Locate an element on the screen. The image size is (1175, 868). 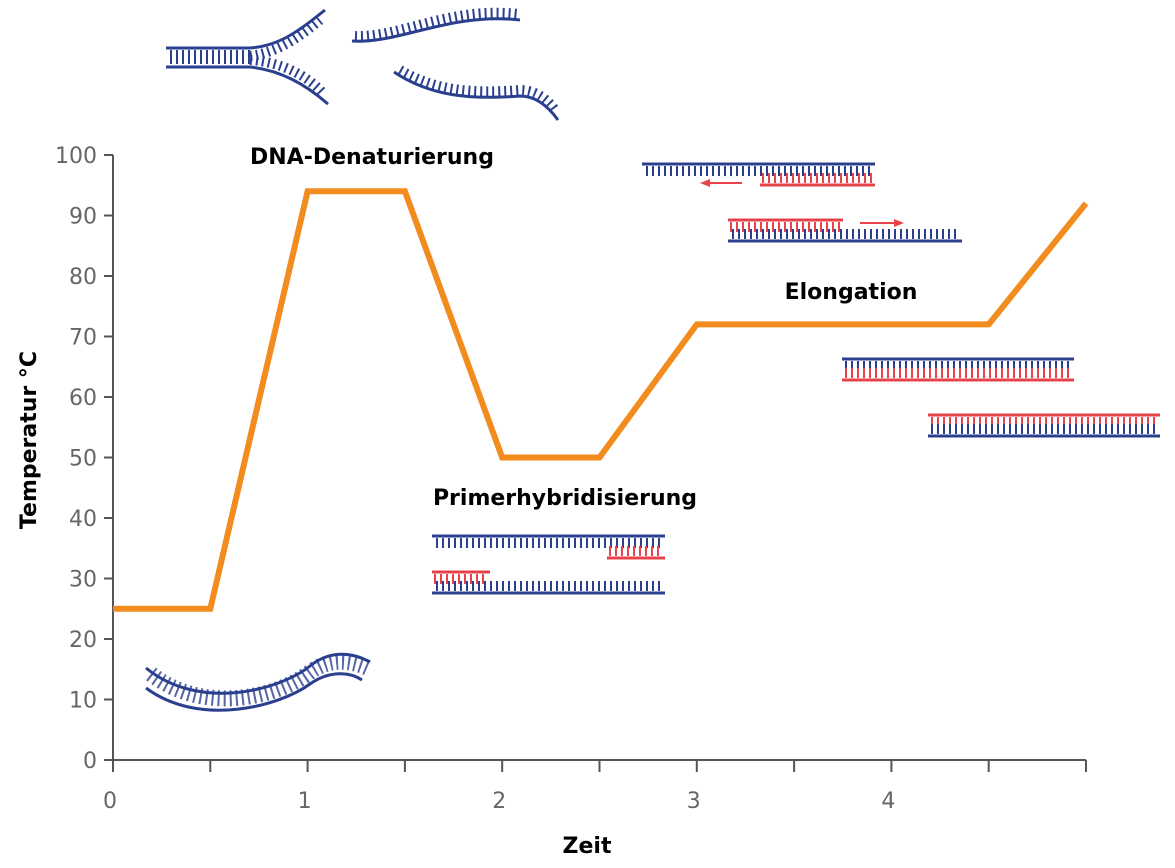
x-tick-label: 1 is located at coordinates (305, 801).